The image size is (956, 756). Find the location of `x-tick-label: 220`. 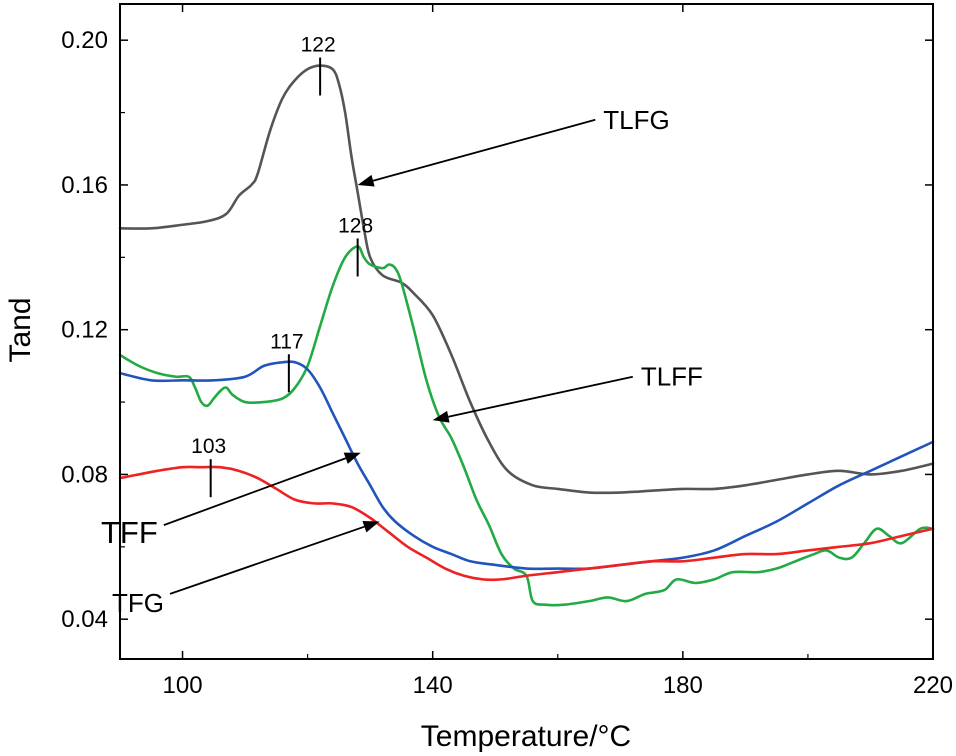

x-tick-label: 220 is located at coordinates (933, 685).